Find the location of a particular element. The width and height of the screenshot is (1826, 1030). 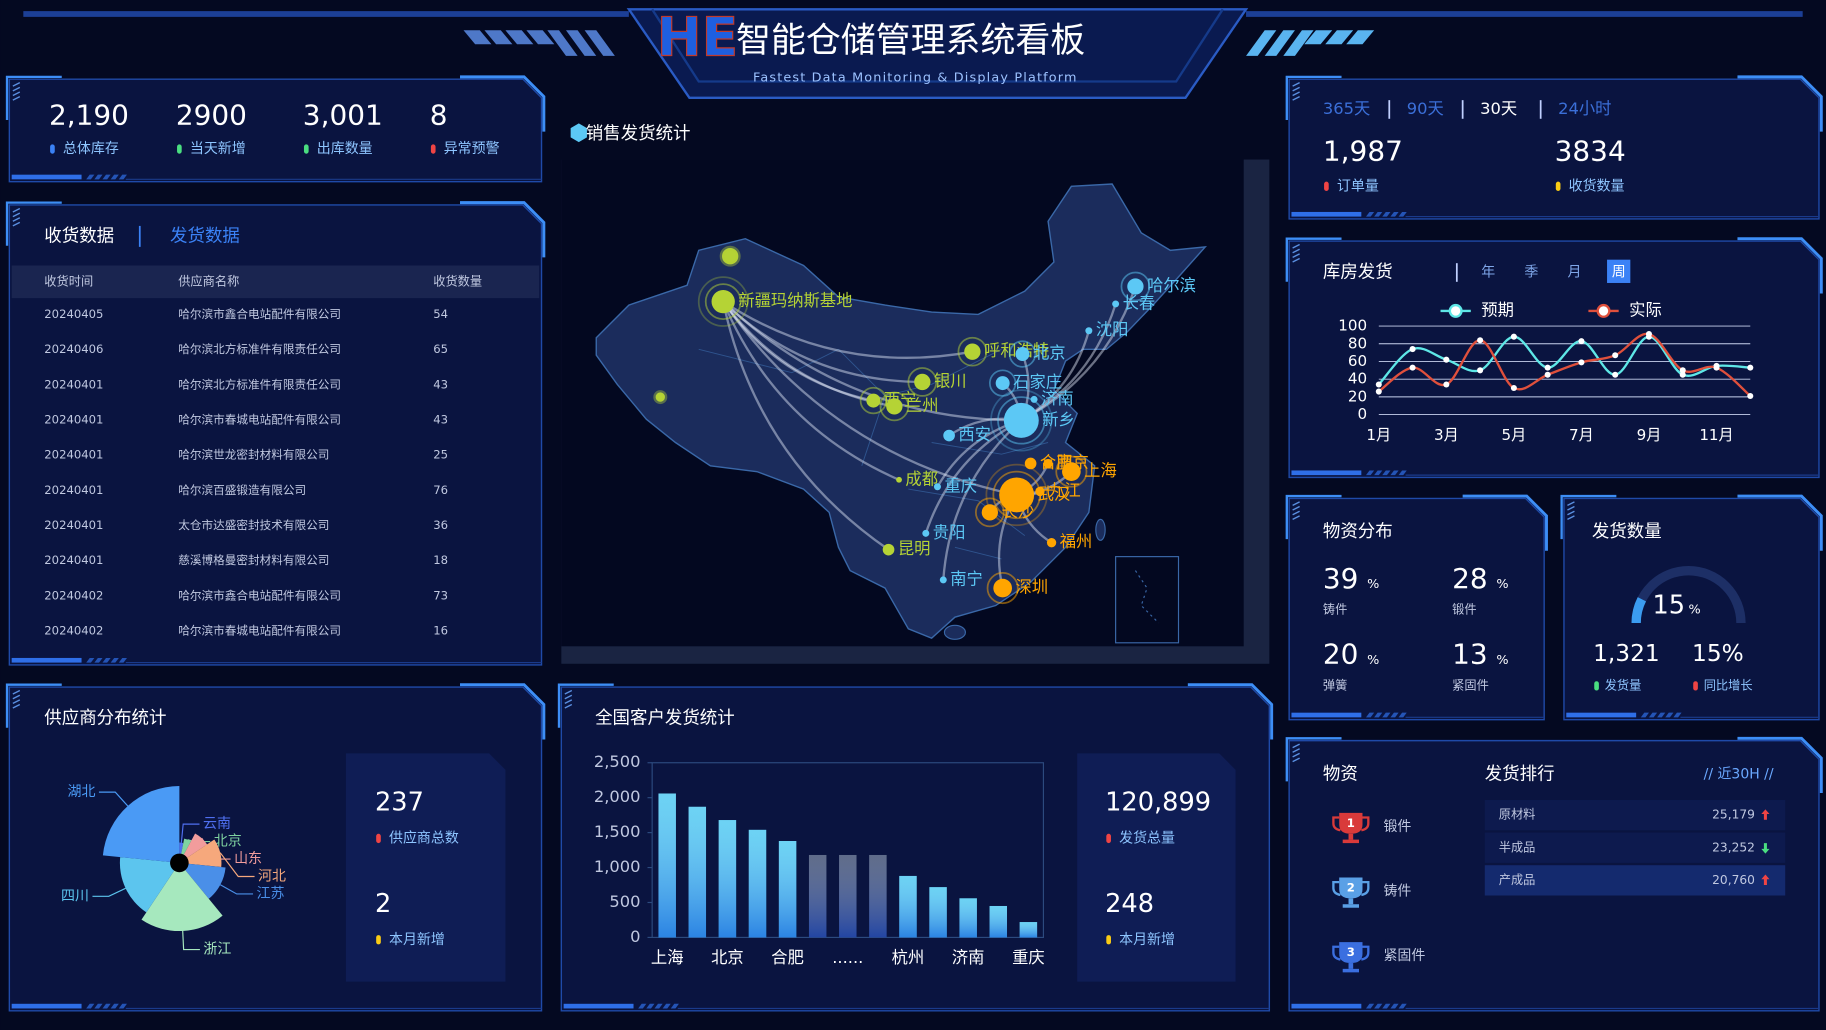

city-label: 济南 is located at coordinates (1057, 398).